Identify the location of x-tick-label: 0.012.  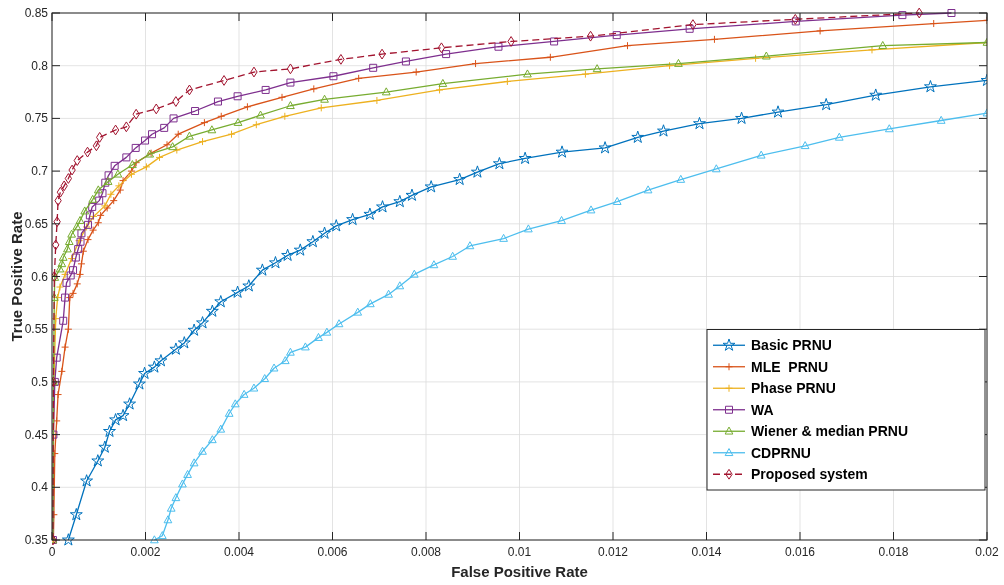
(613, 552).